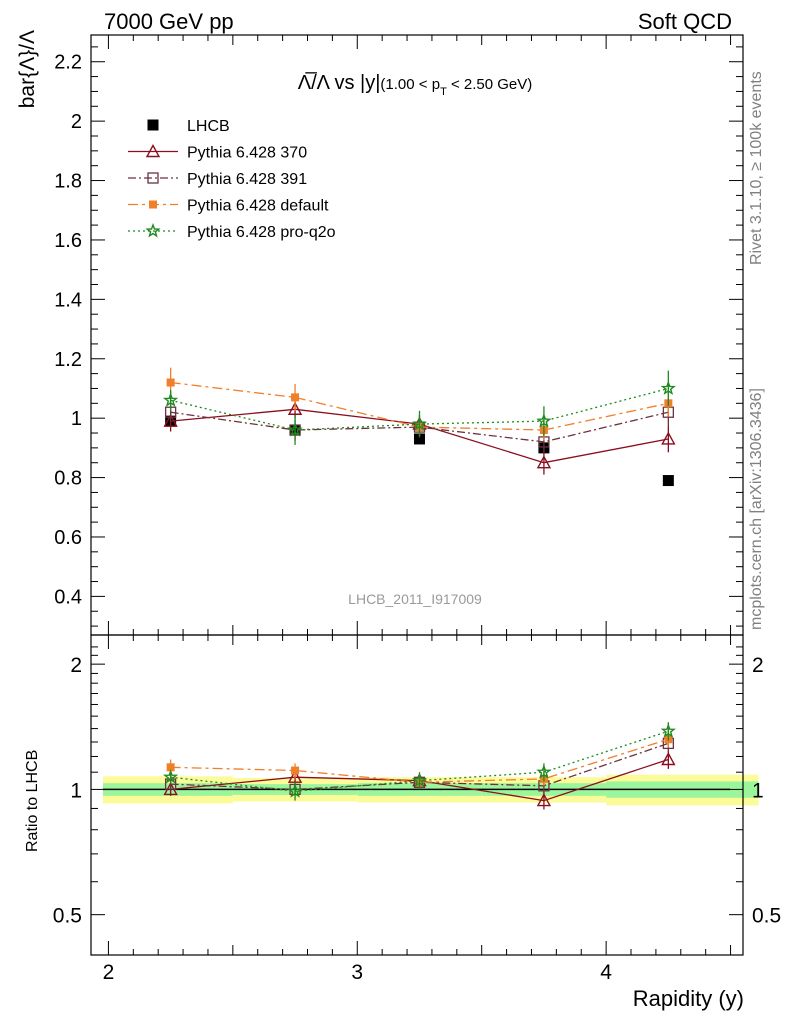 This screenshot has width=786, height=1029. What do you see at coordinates (68, 597) in the screenshot?
I see `y-tick-label: 0.4` at bounding box center [68, 597].